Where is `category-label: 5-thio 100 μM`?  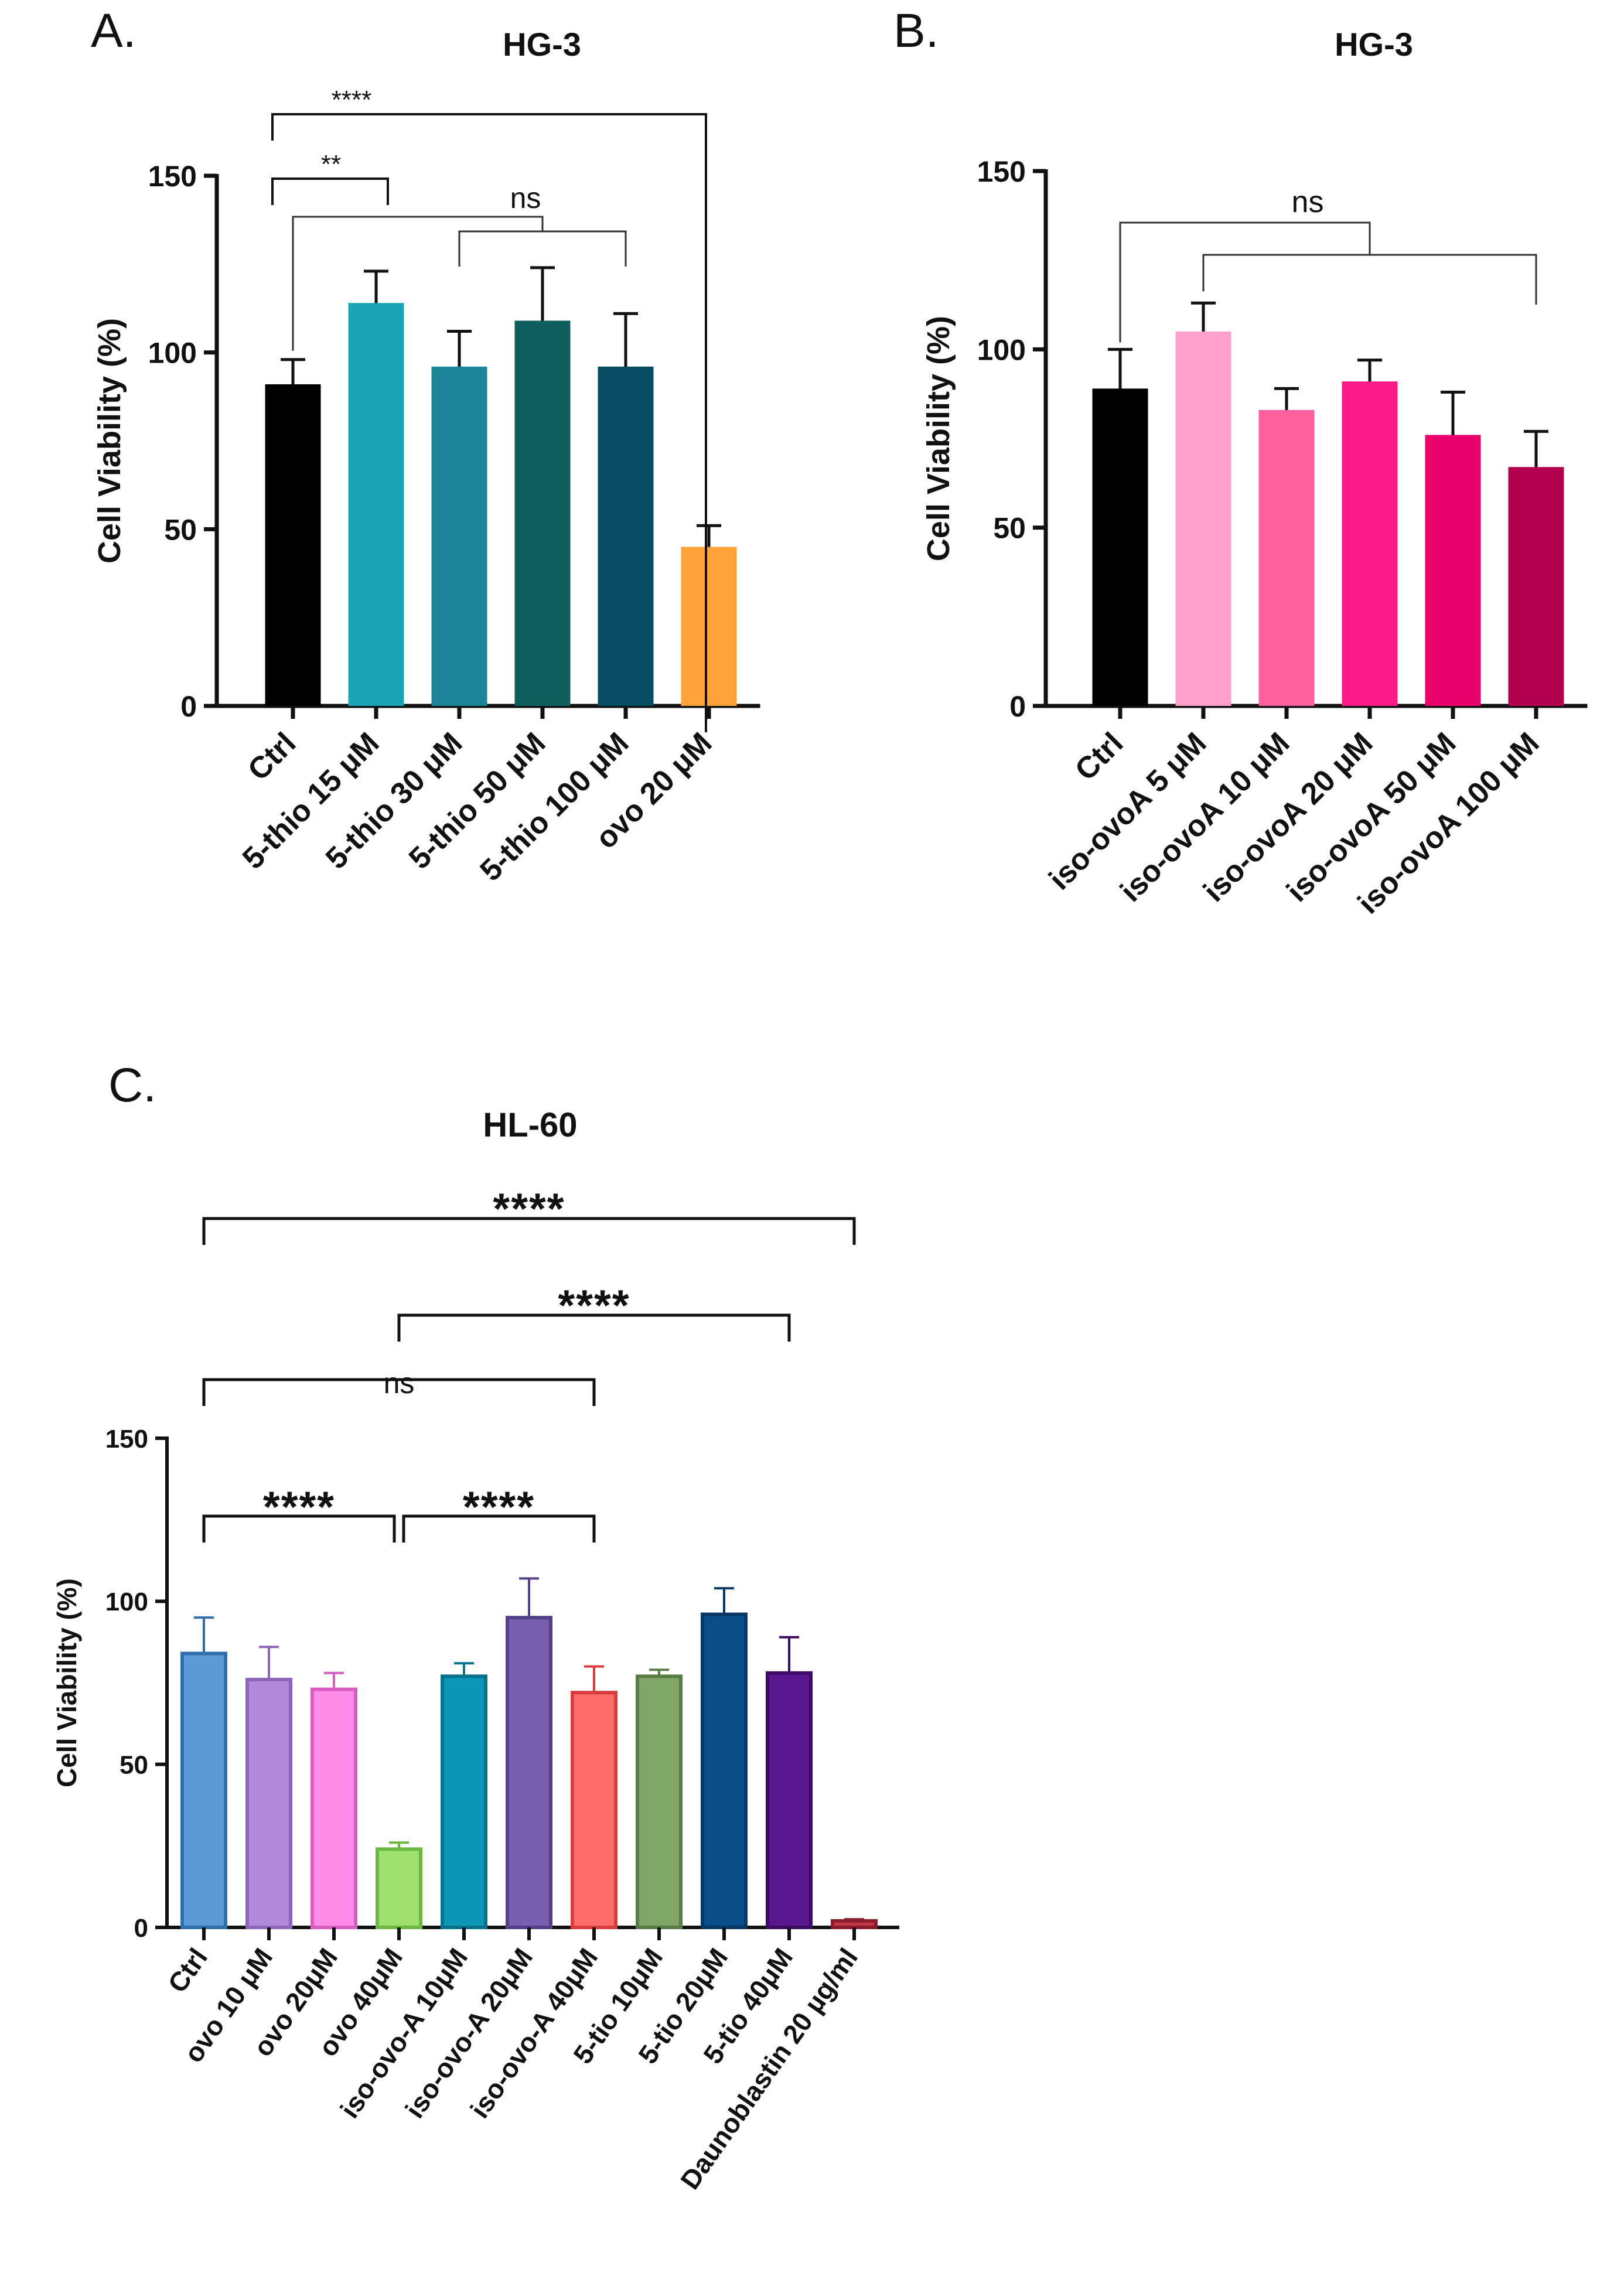
category-label: 5-thio 100 μM is located at coordinates (554, 807).